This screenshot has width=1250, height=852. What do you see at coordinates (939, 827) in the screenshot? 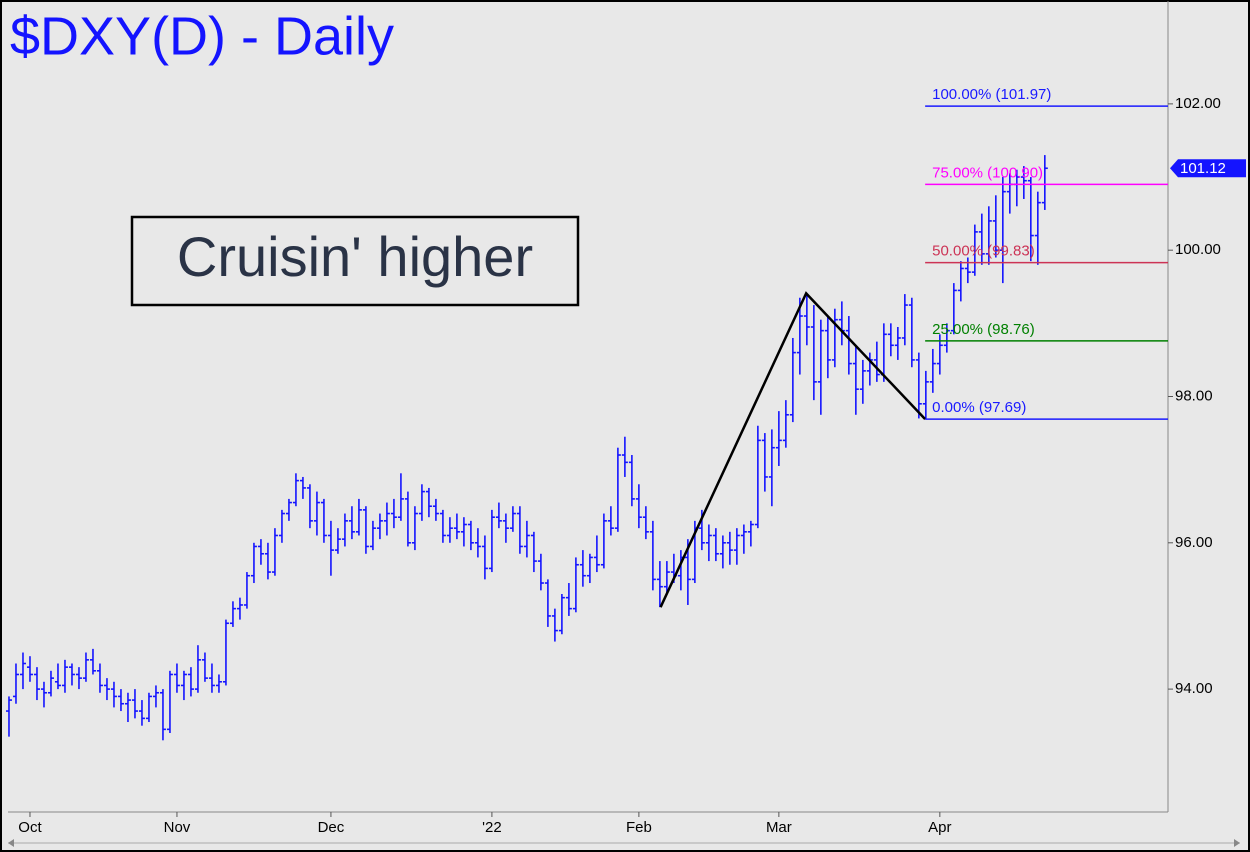
I see `x-tick-label: Apr` at bounding box center [939, 827].